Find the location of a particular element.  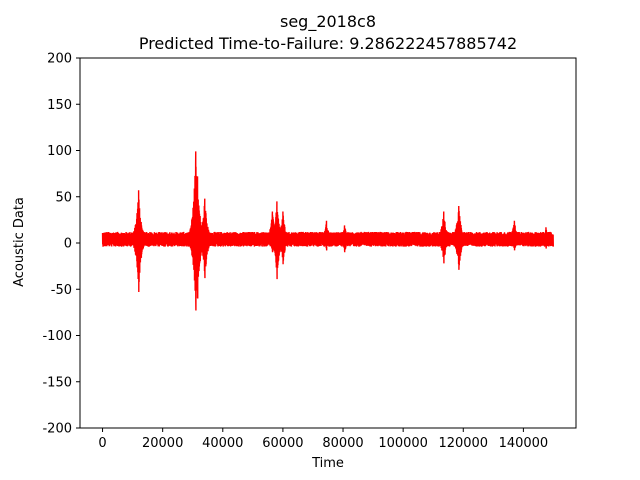

y-axis-label: Acoustic Data is located at coordinates (19, 242).